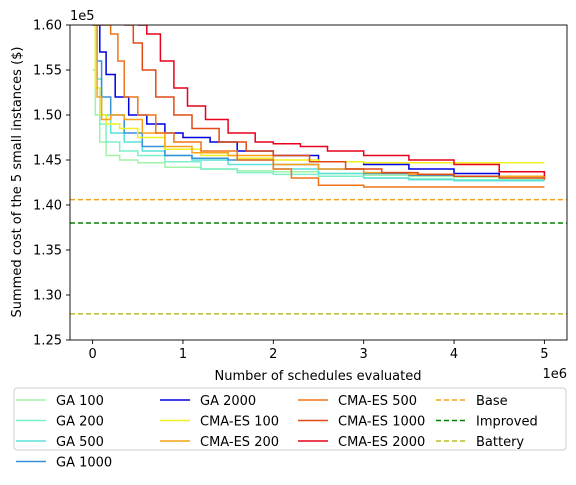 The height and width of the screenshot is (485, 576). I want to click on legend-item-base: Base, so click(472, 401).